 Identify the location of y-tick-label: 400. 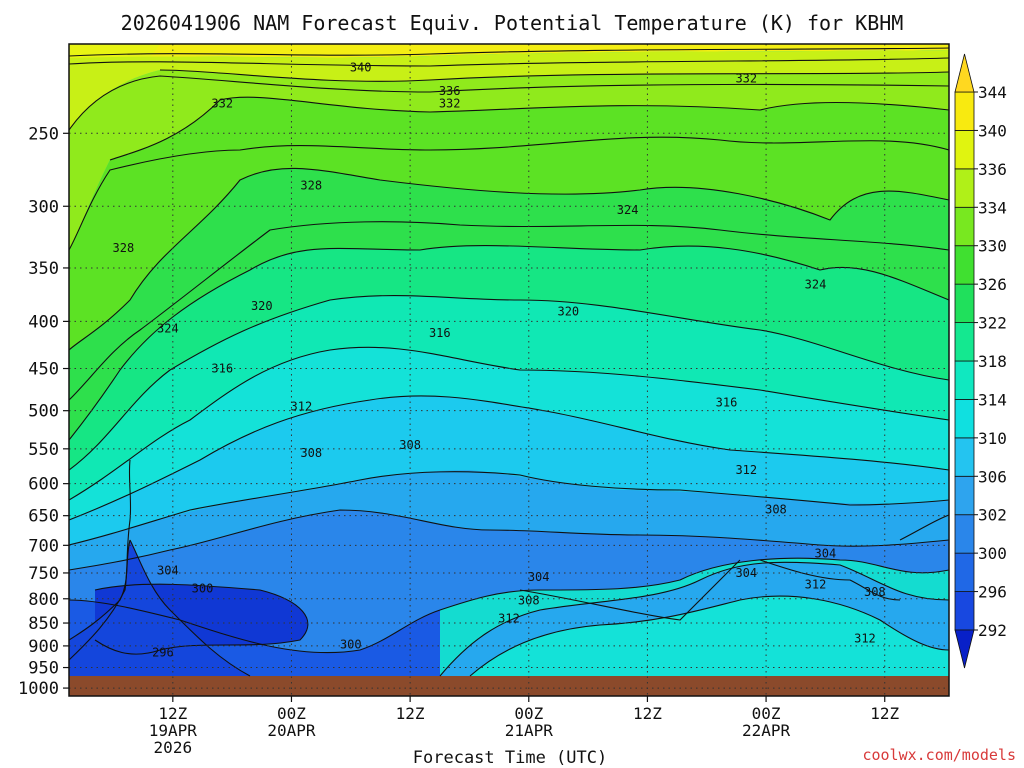
(43, 322).